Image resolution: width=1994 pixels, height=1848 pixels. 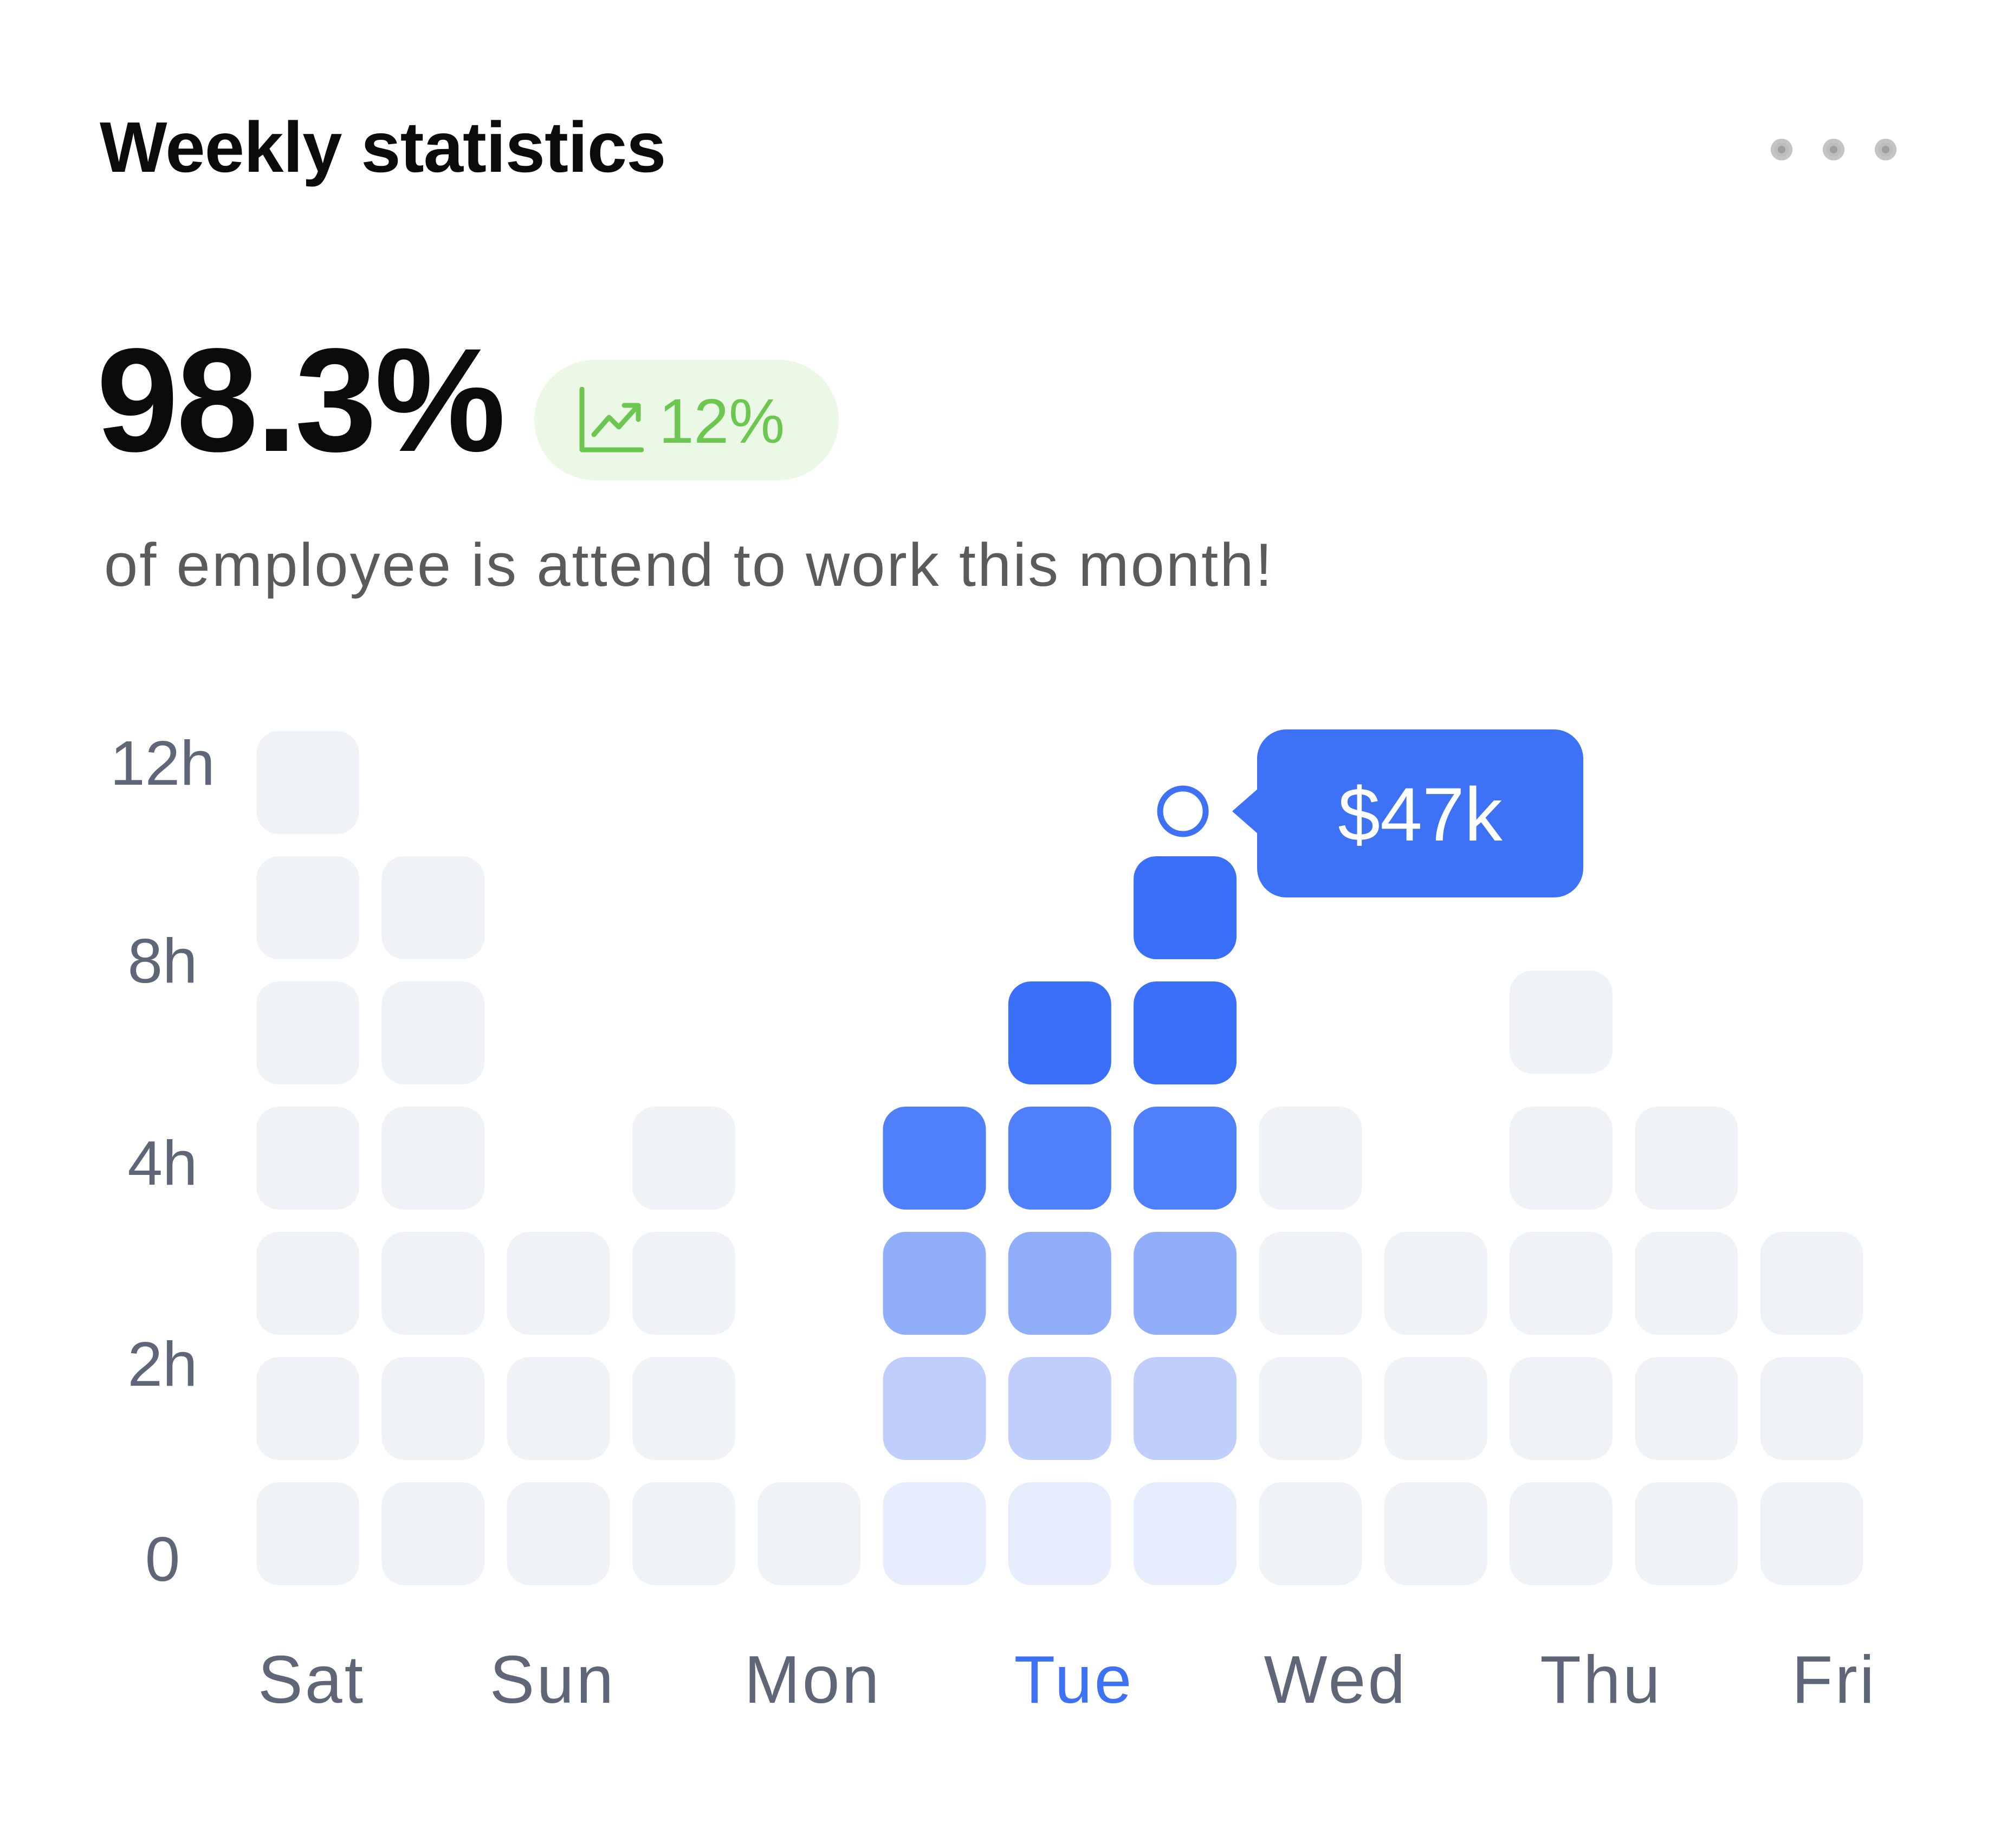 I want to click on tooltip-bubble, so click(x=1420, y=813).